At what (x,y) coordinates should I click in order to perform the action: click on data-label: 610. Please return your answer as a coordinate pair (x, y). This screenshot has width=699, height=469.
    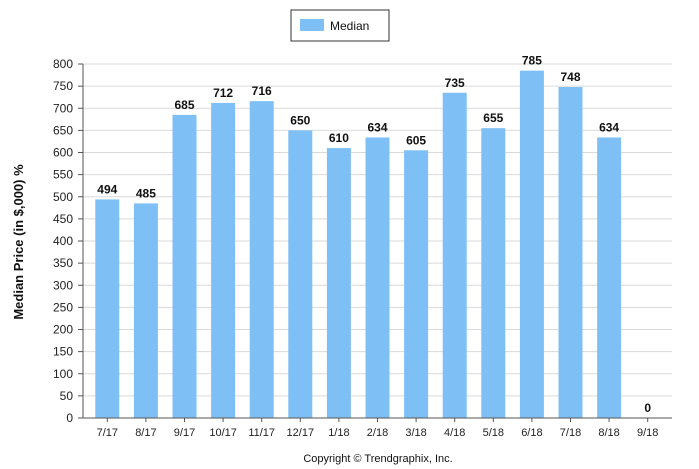
    Looking at the image, I should click on (339, 138).